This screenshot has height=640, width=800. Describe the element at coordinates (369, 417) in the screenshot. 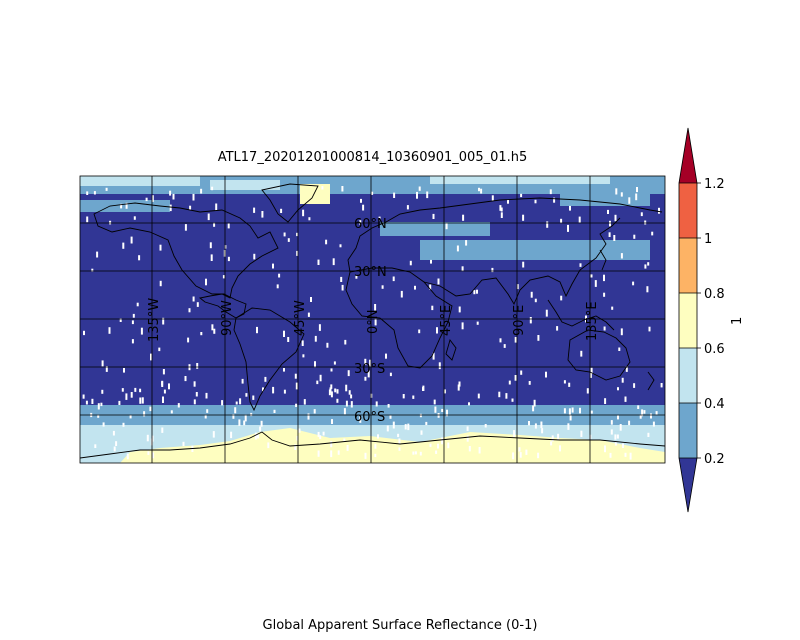

I see `parallel-label-60s: 60°S` at that location.